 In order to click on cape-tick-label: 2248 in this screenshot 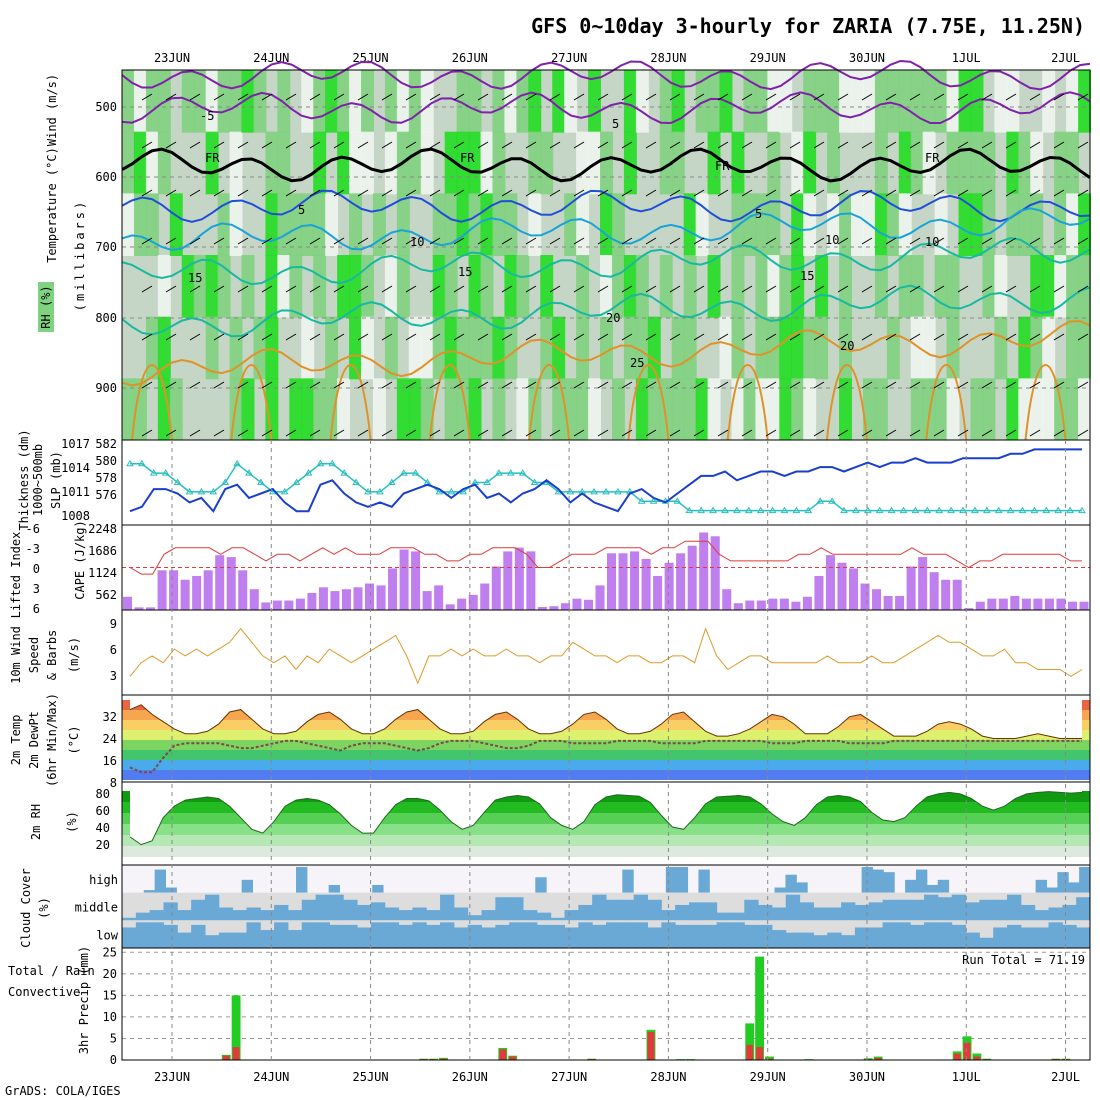, I will do `click(102, 529)`.